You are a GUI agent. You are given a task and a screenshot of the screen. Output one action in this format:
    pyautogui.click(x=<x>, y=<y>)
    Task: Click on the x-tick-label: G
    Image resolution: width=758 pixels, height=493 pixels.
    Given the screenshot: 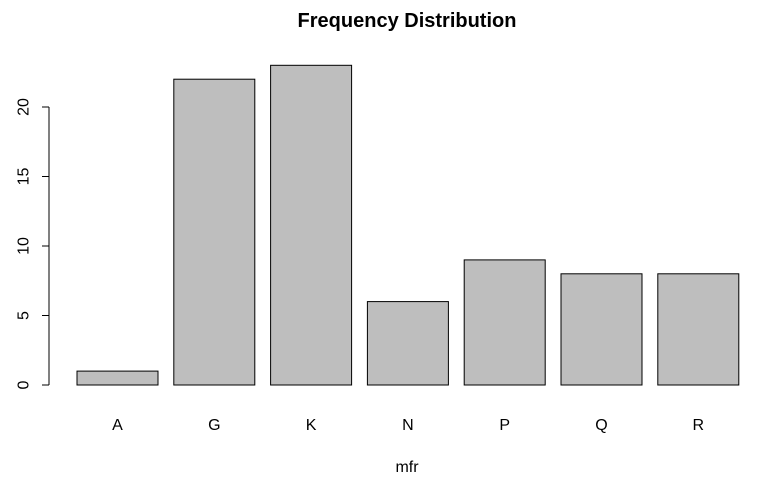 What is the action you would take?
    pyautogui.click(x=214, y=425)
    